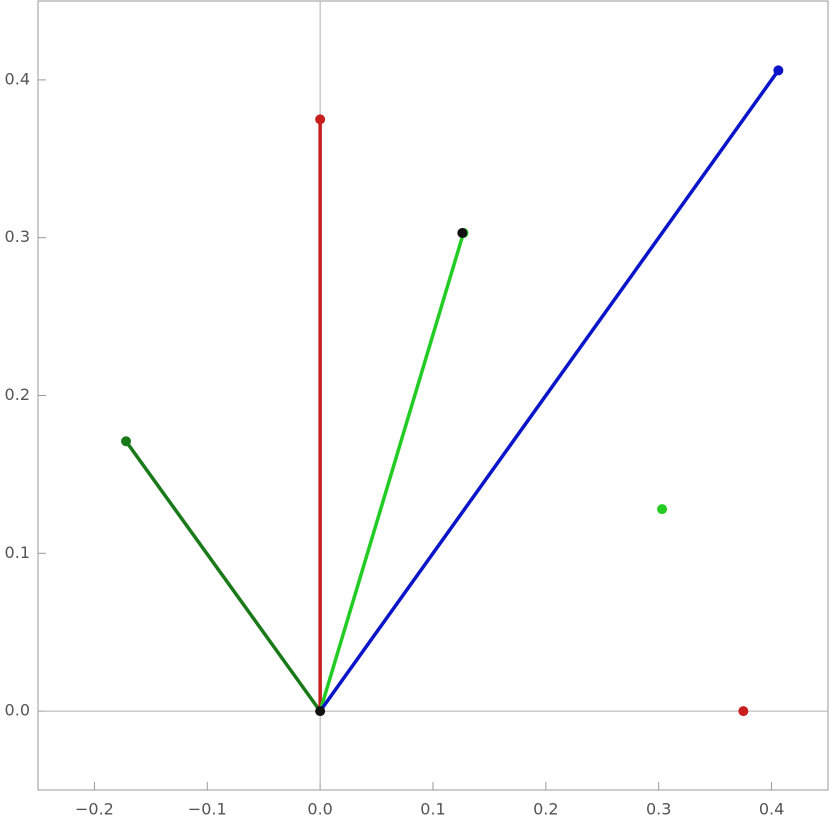  I want to click on x-tick-label: 0.4, so click(771, 809).